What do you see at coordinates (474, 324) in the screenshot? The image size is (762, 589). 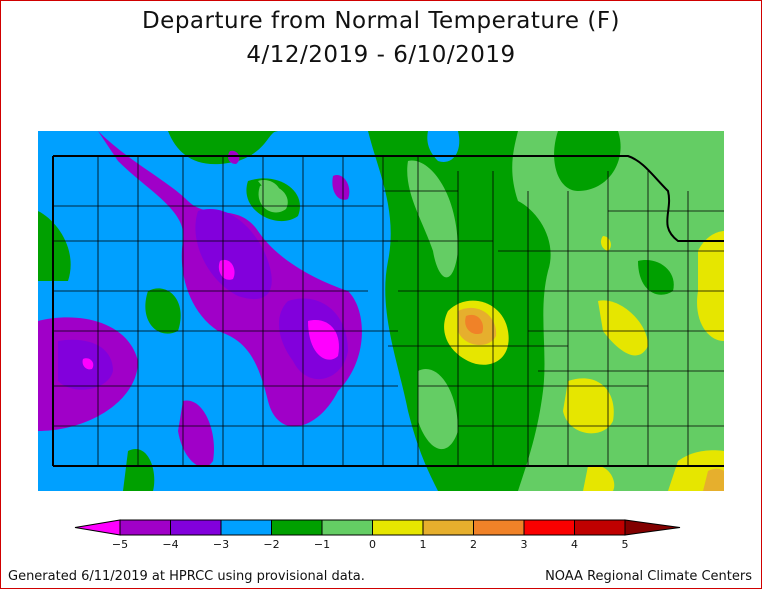 I see `region-orange` at bounding box center [474, 324].